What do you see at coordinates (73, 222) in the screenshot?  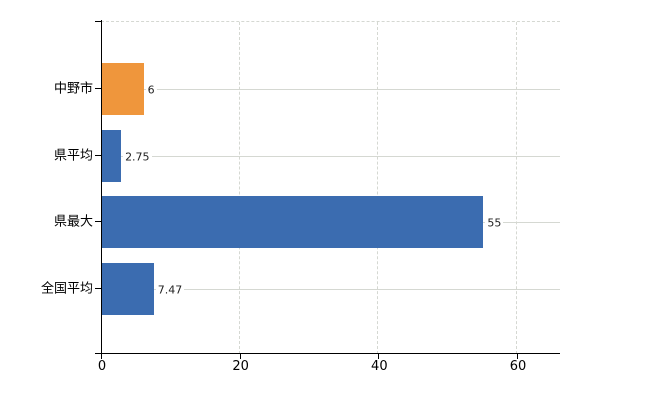 I see `category-label: 県最大` at bounding box center [73, 222].